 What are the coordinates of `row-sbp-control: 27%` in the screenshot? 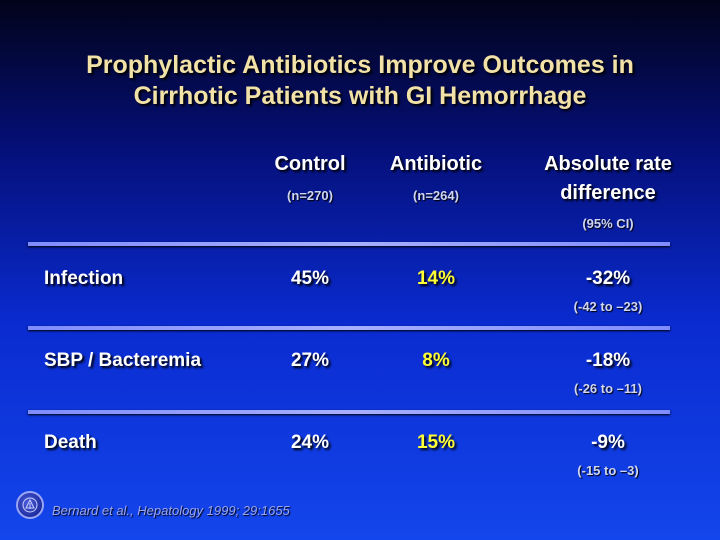 It's located at (310, 360).